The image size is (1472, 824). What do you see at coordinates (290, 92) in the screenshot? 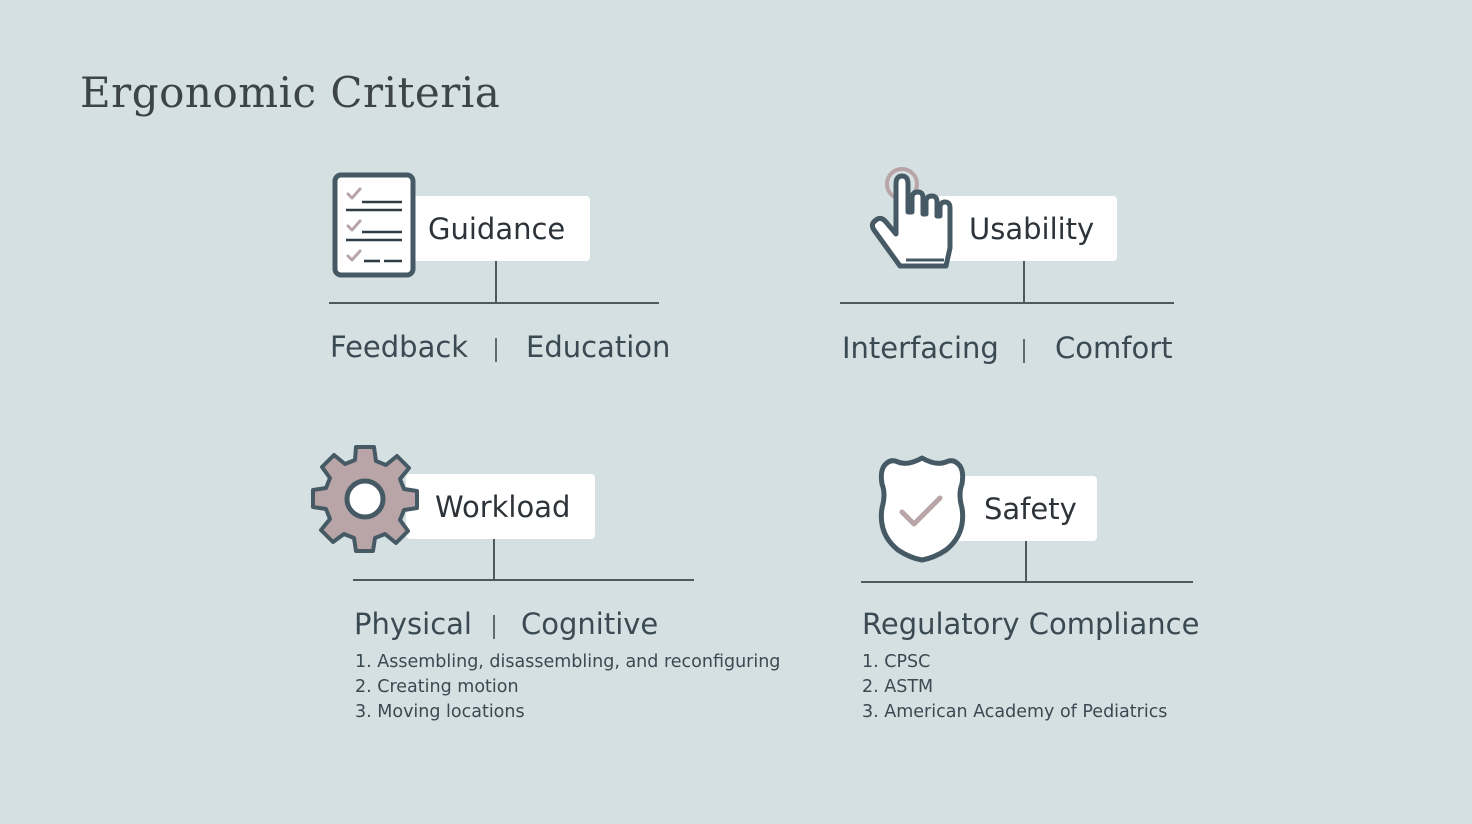
I see `page-title: Ergonomic Criteria` at bounding box center [290, 92].